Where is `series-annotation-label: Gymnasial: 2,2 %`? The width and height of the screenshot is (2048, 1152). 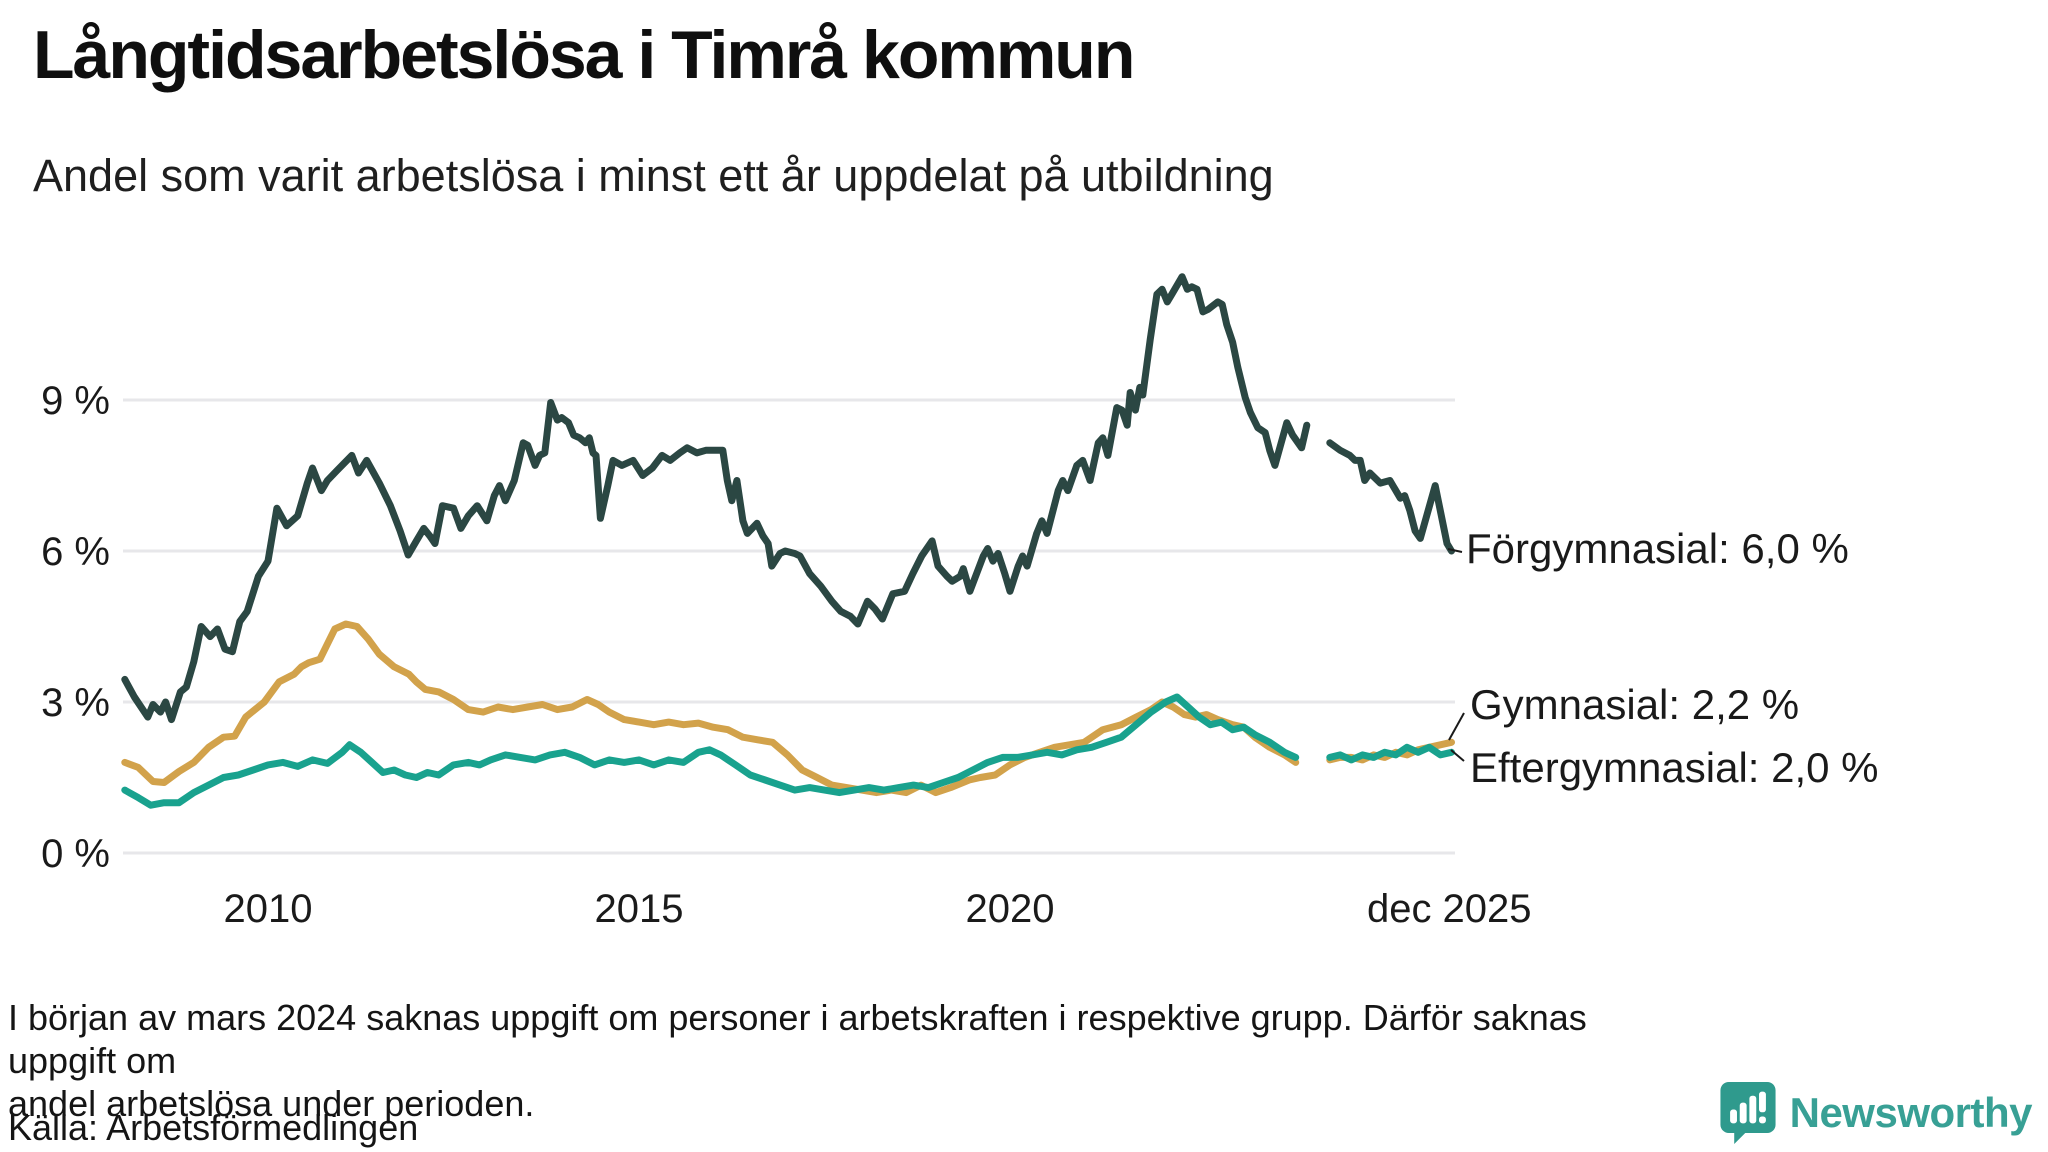
series-annotation-label: Gymnasial: 2,2 % is located at coordinates (1634, 704).